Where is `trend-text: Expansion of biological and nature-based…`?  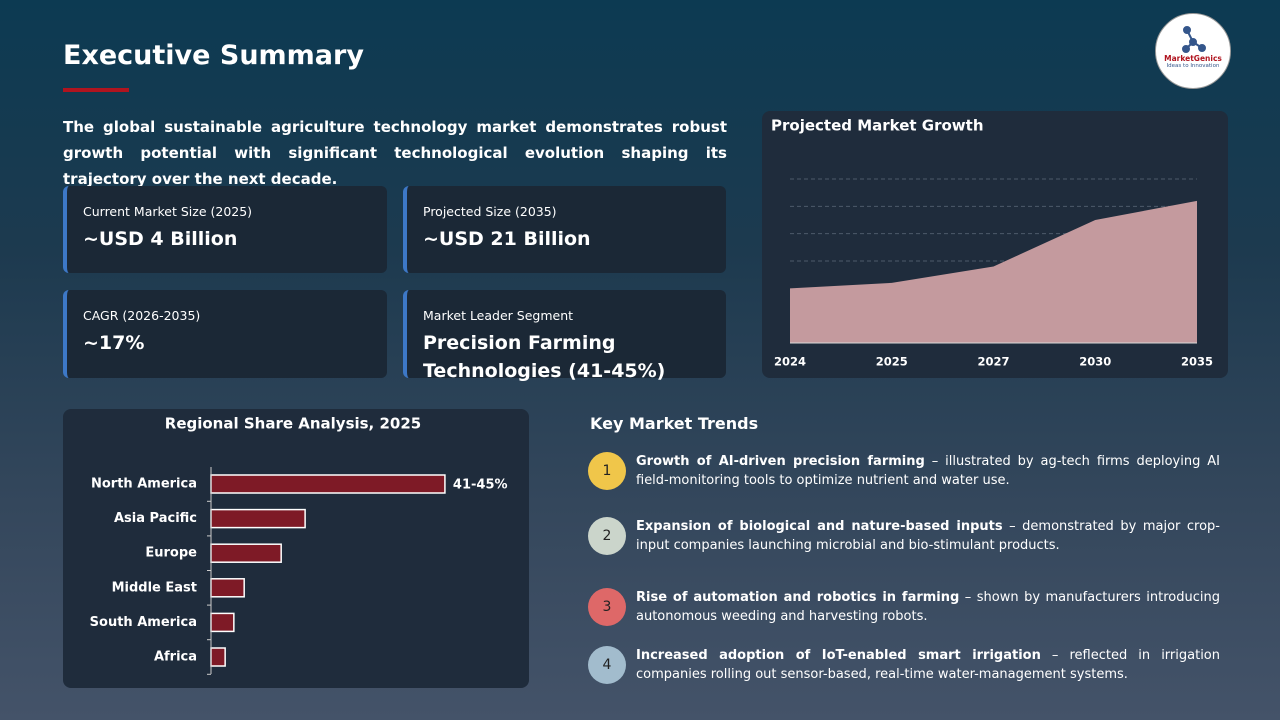
trend-text: Expansion of biological and nature-based… is located at coordinates (928, 536).